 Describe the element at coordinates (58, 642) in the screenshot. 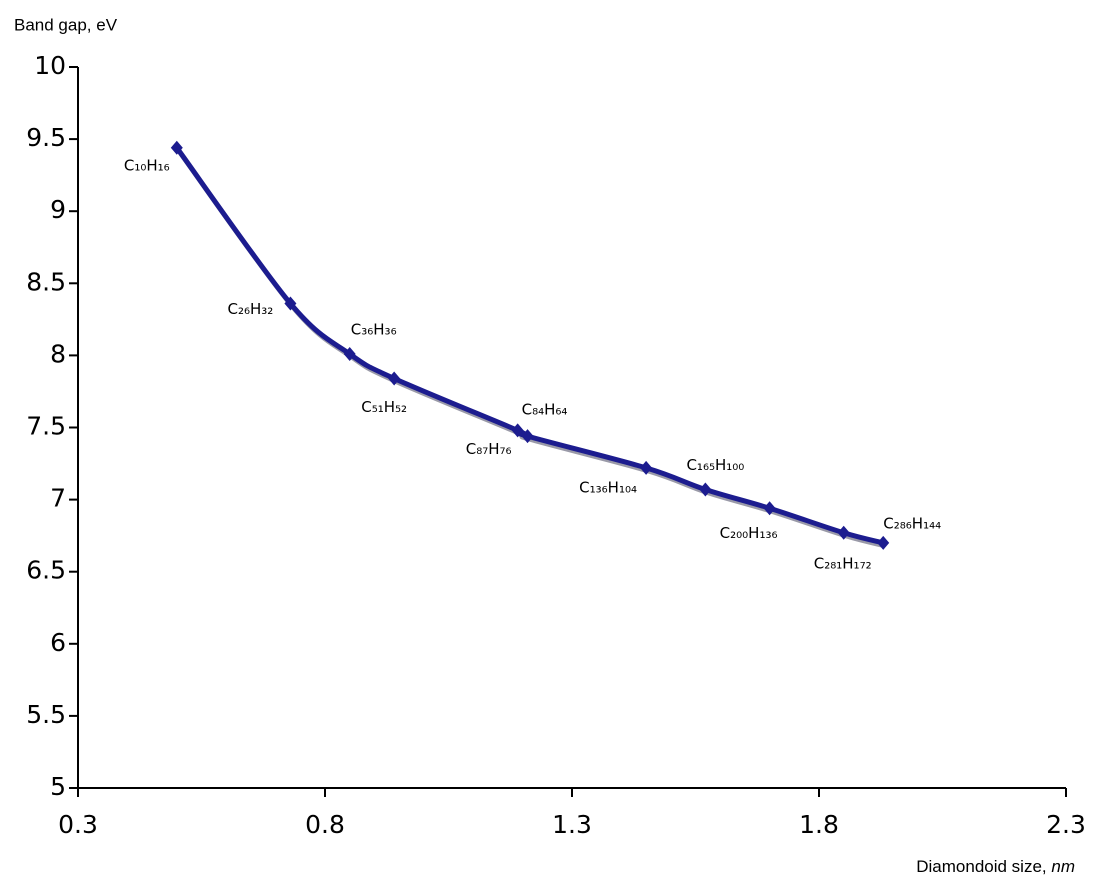

I see `y-tick-label: 6` at that location.